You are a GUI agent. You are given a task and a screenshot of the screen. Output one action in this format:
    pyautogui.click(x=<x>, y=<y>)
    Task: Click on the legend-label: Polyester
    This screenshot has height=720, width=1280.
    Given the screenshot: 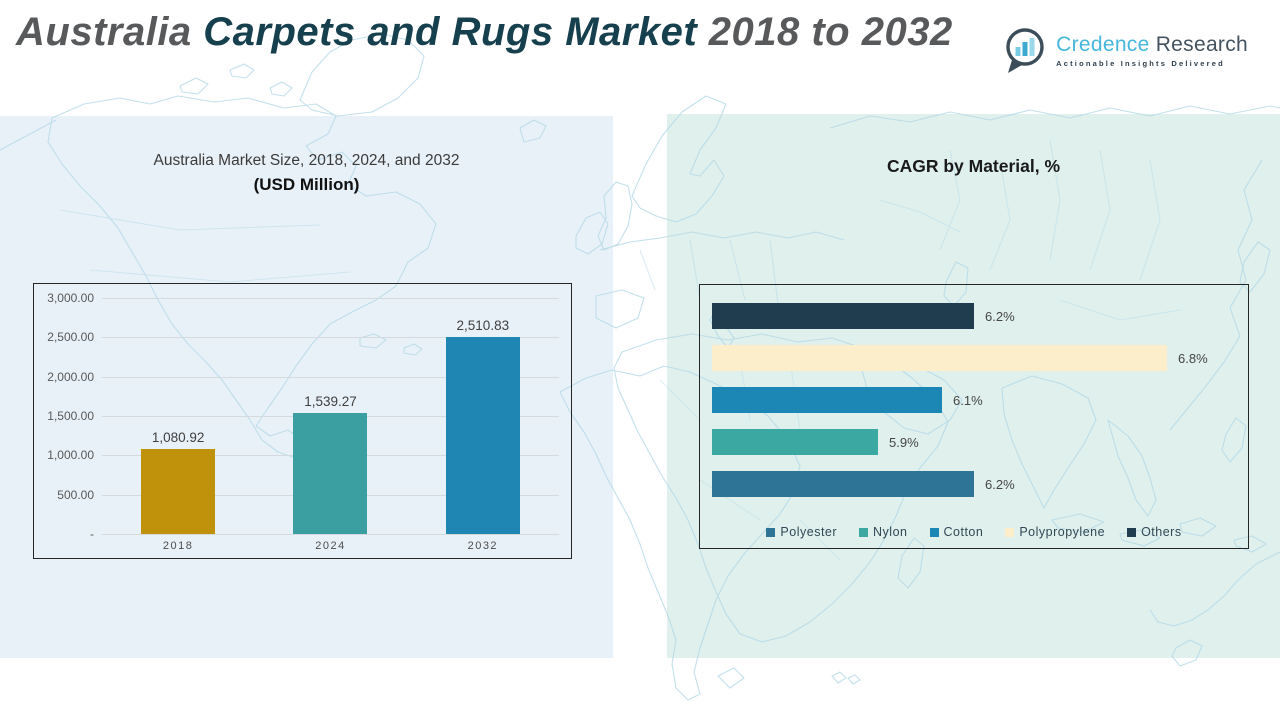 What is the action you would take?
    pyautogui.click(x=809, y=532)
    